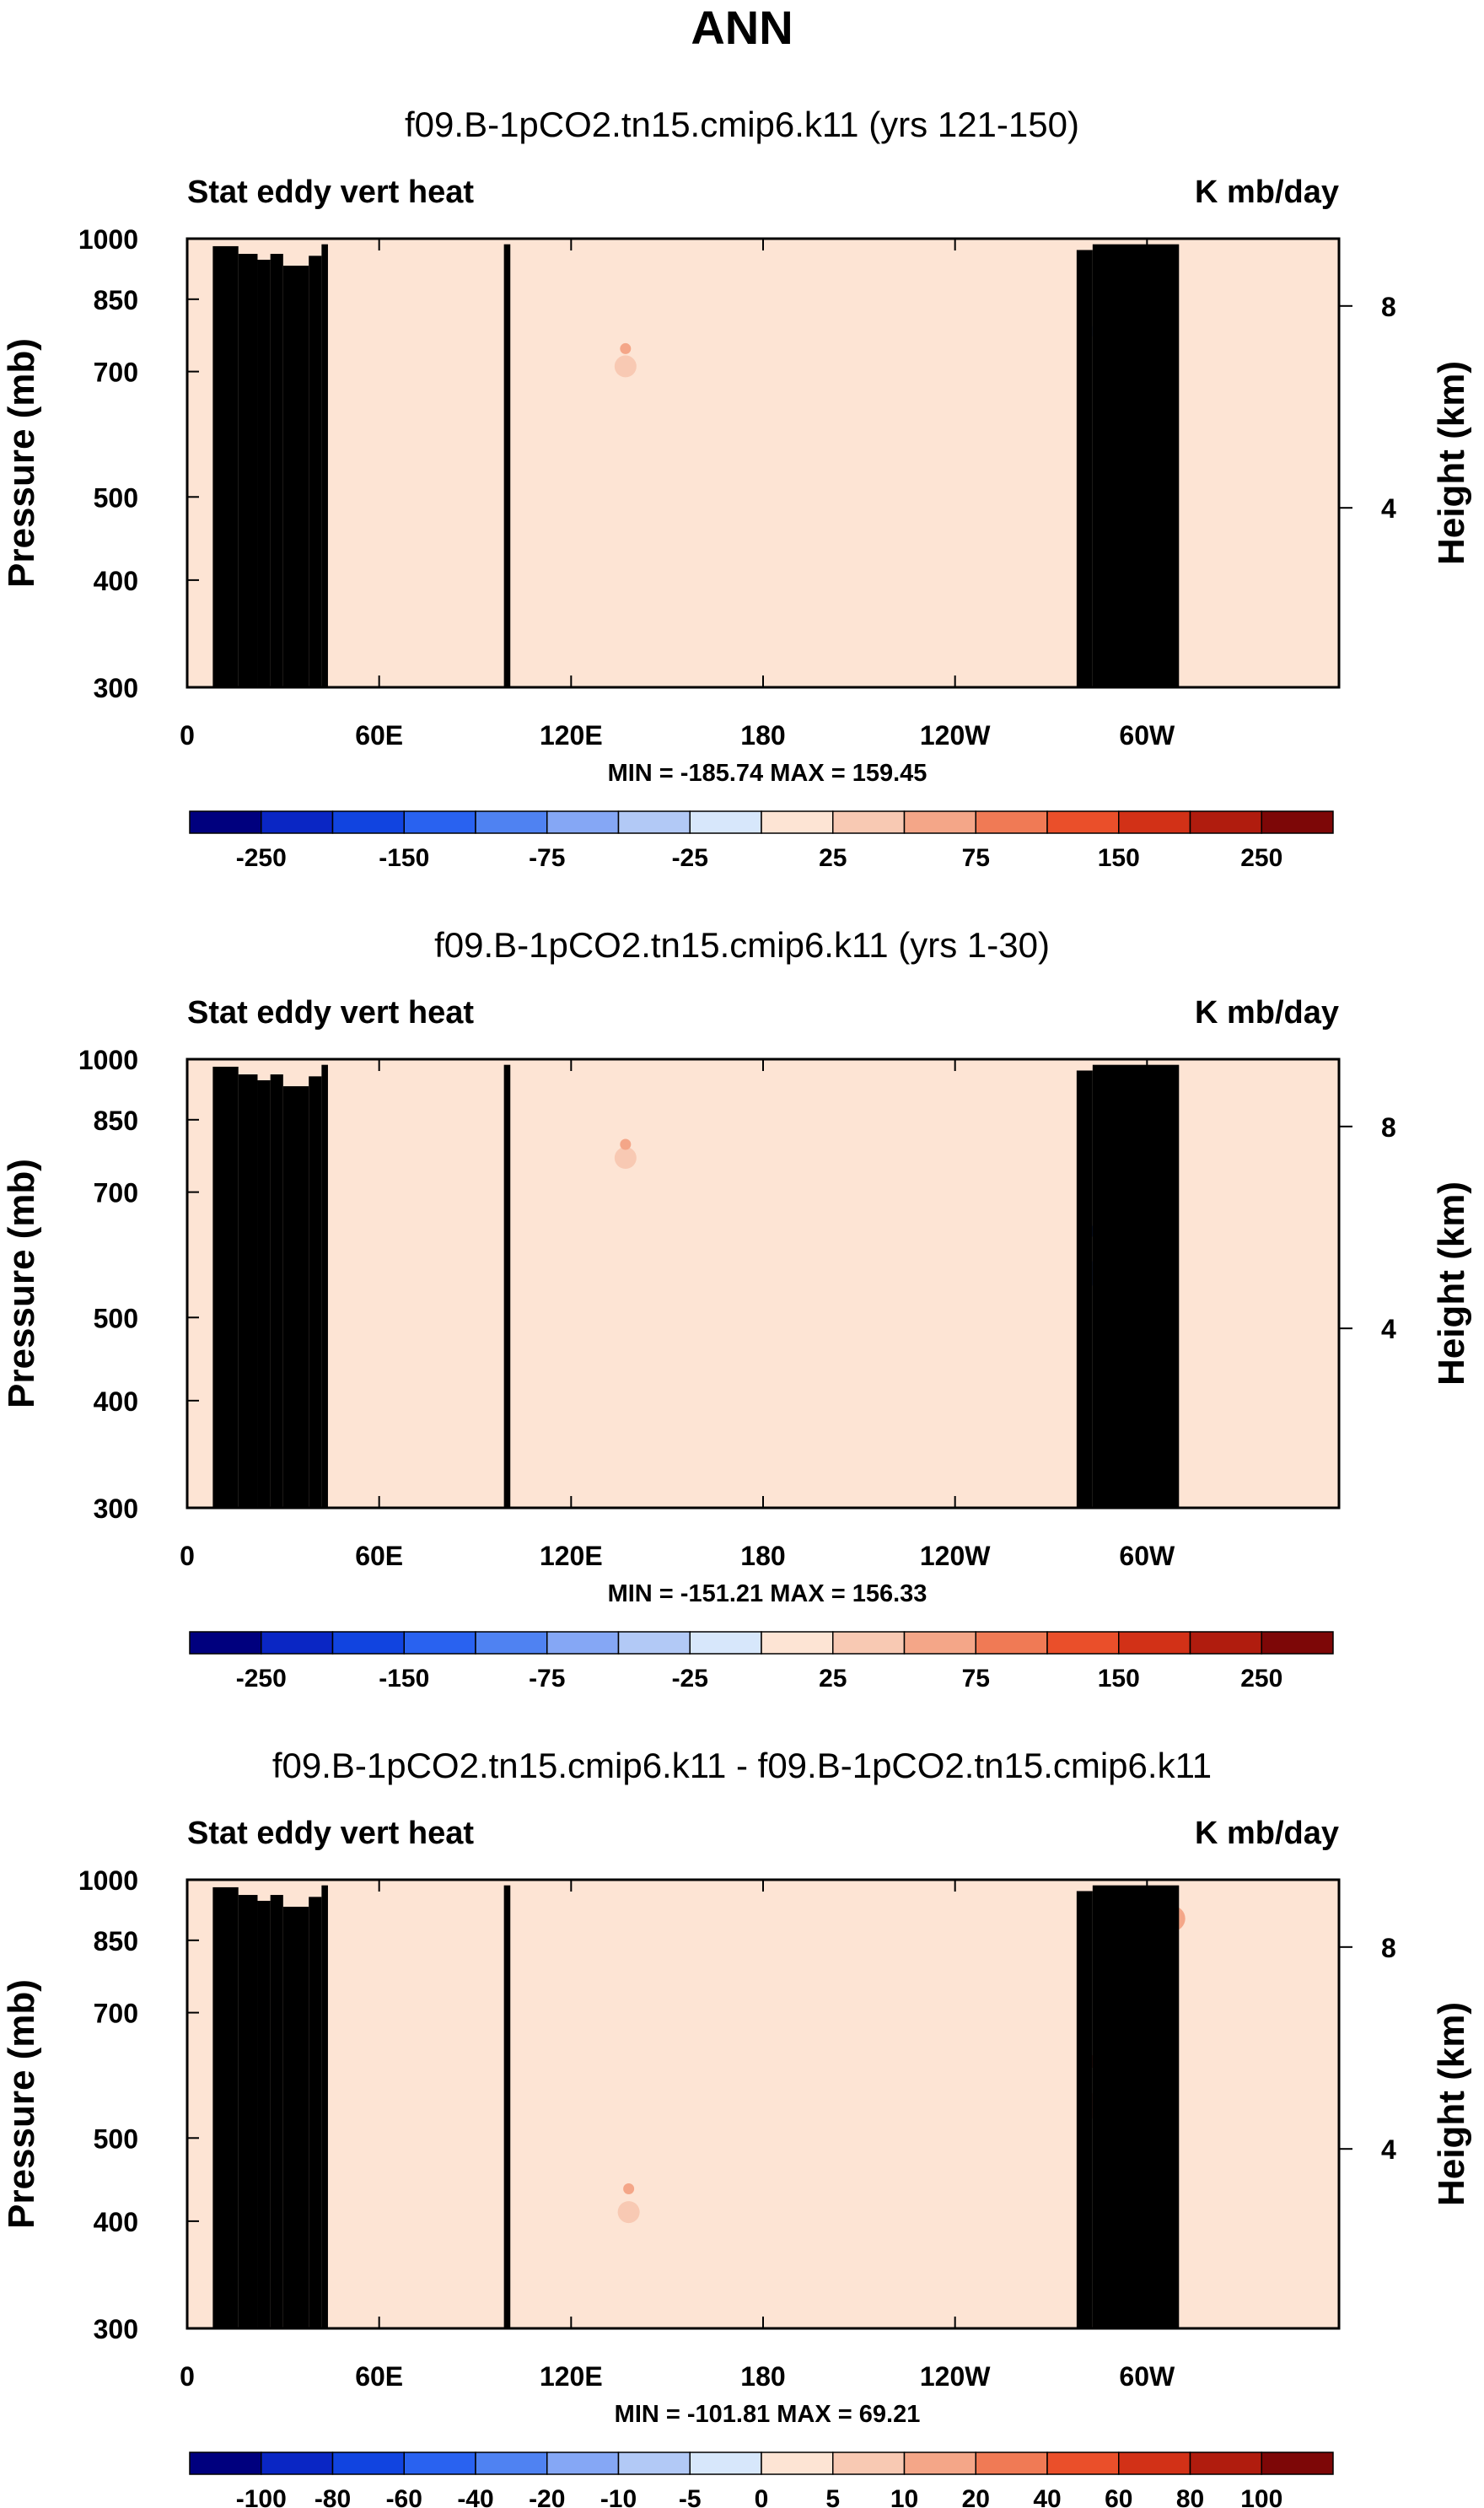 This screenshot has width=1484, height=2508. What do you see at coordinates (626, 1144) in the screenshot?
I see `contour-feature-core` at bounding box center [626, 1144].